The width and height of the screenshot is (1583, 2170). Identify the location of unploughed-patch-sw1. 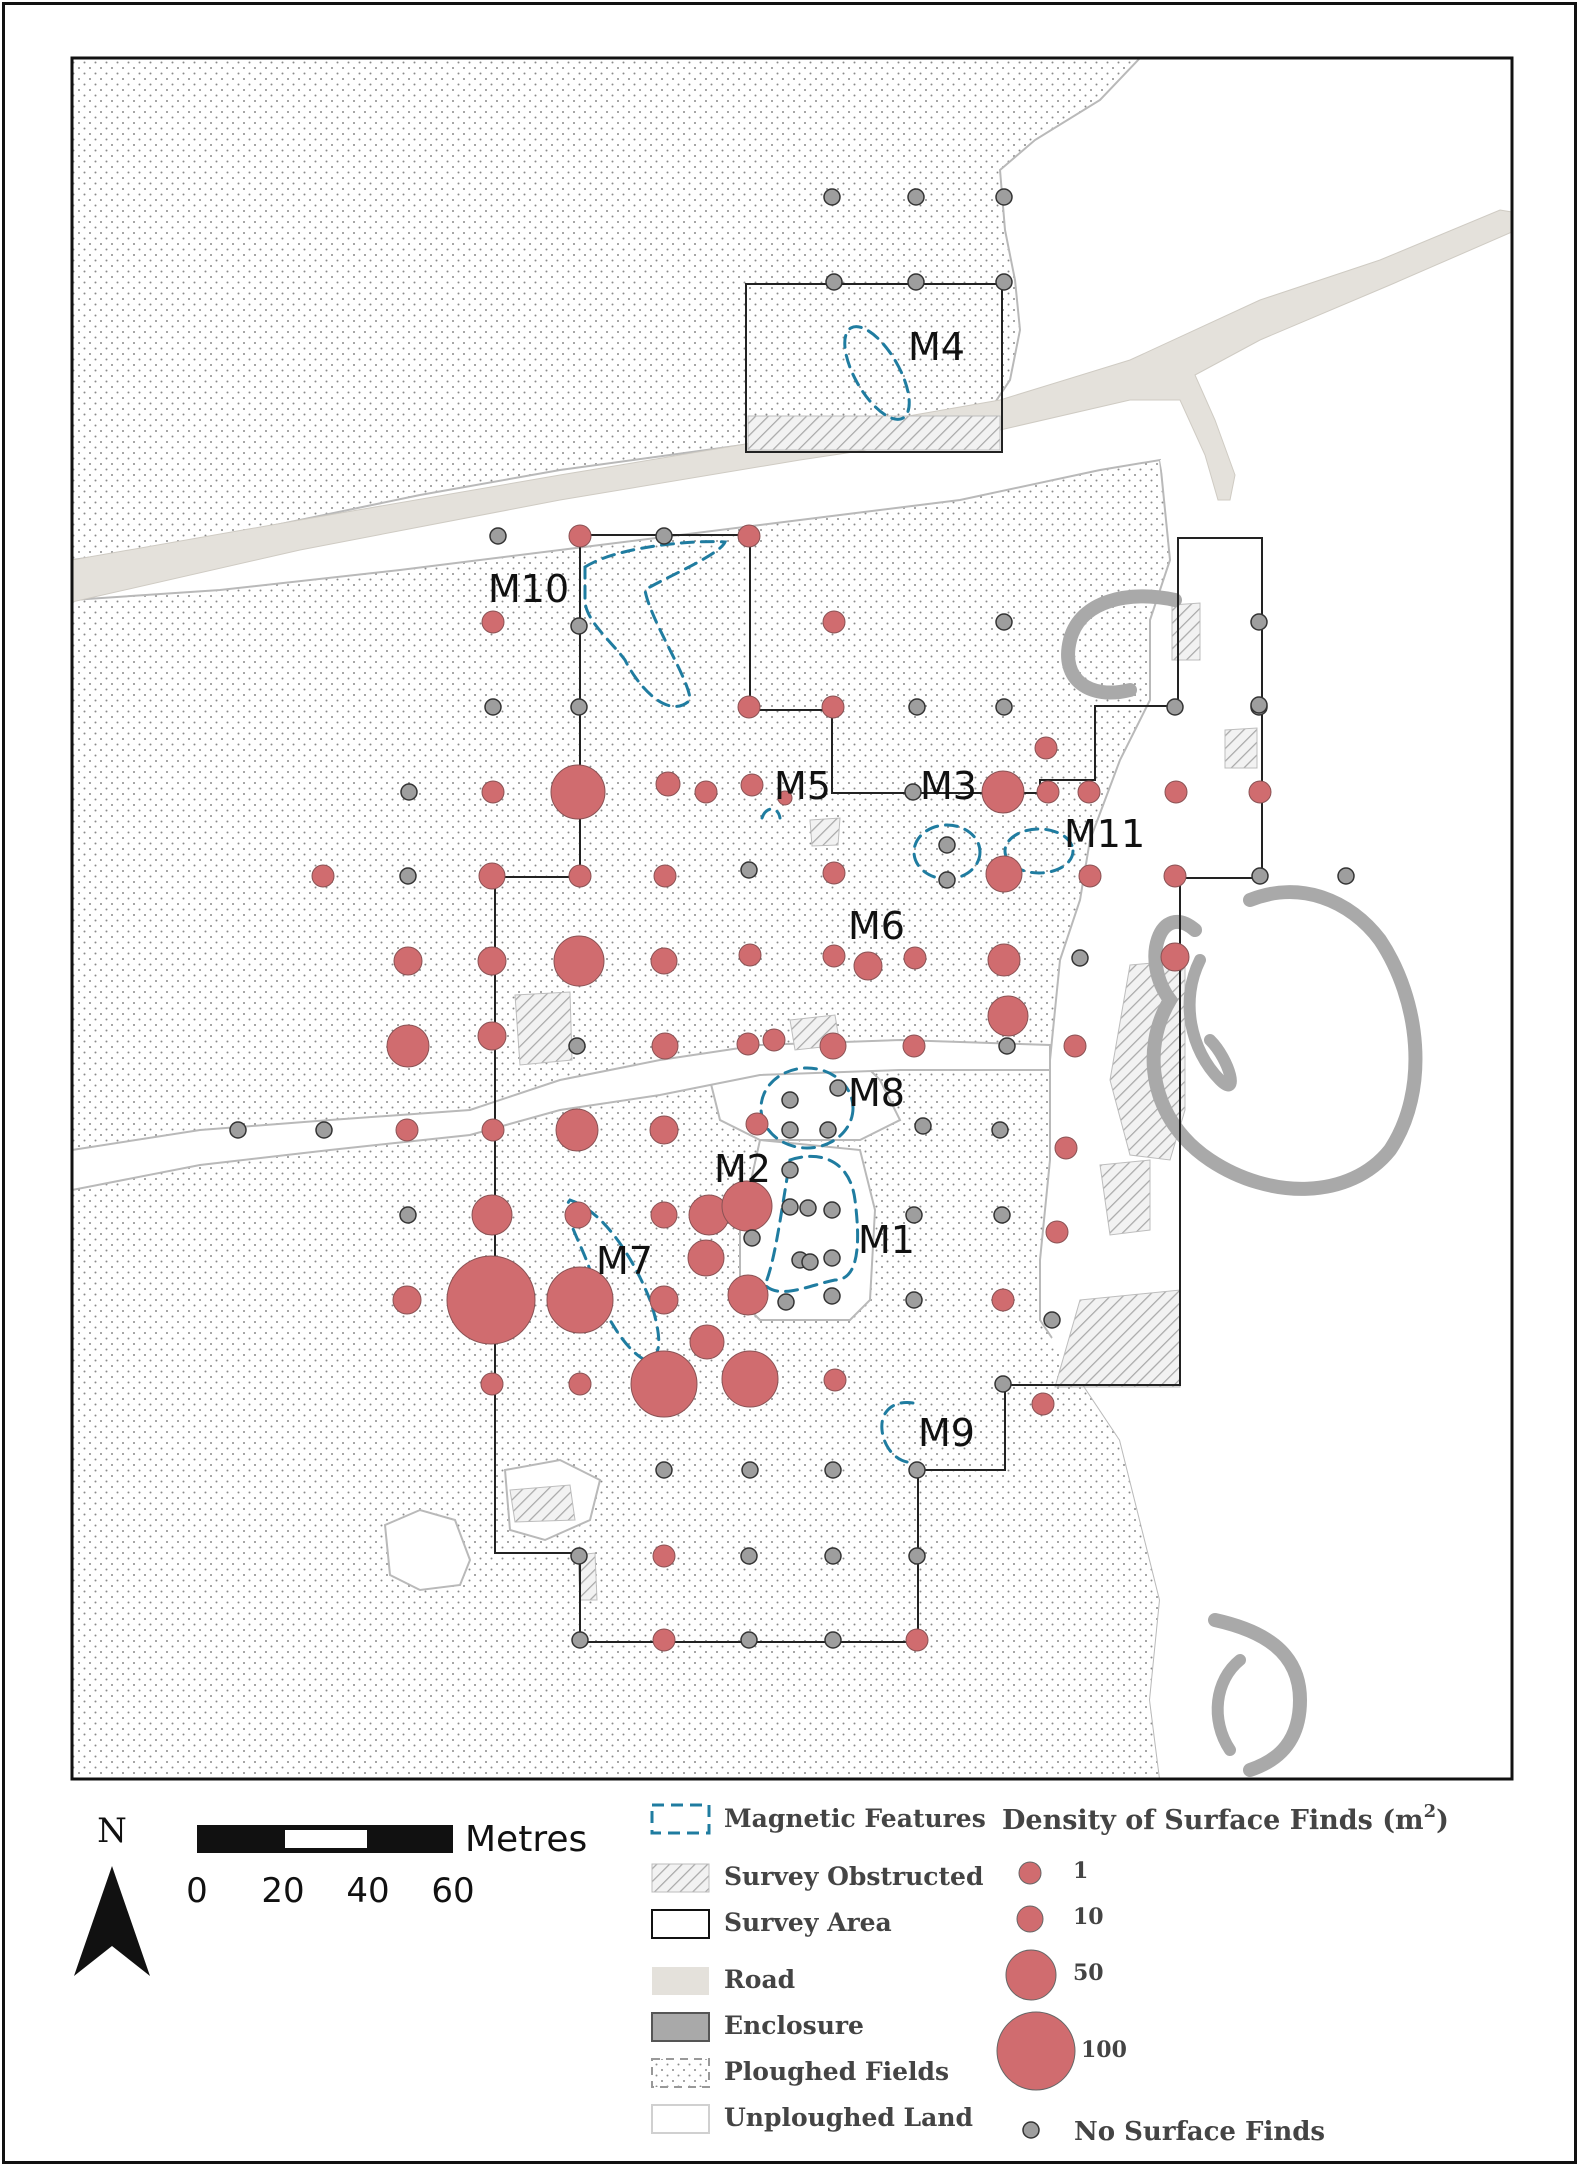
(427, 1550).